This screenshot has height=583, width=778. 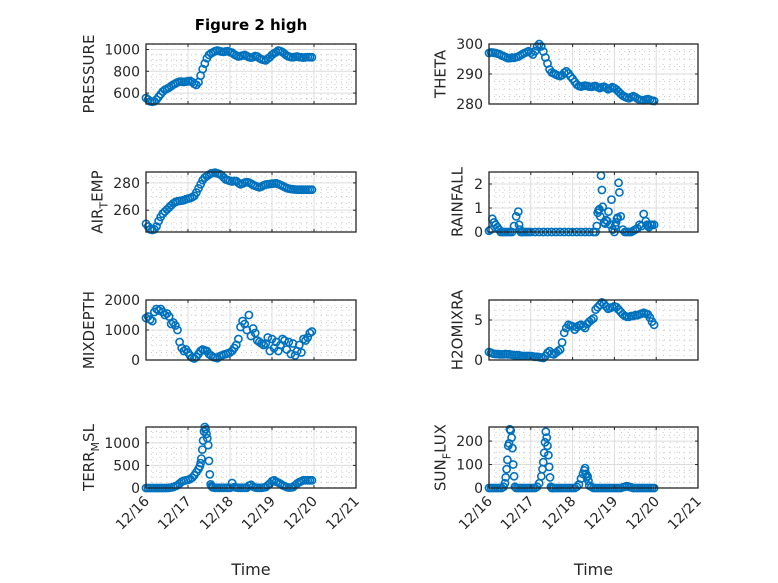 What do you see at coordinates (469, 466) in the screenshot?
I see `y-tick-label: 100` at bounding box center [469, 466].